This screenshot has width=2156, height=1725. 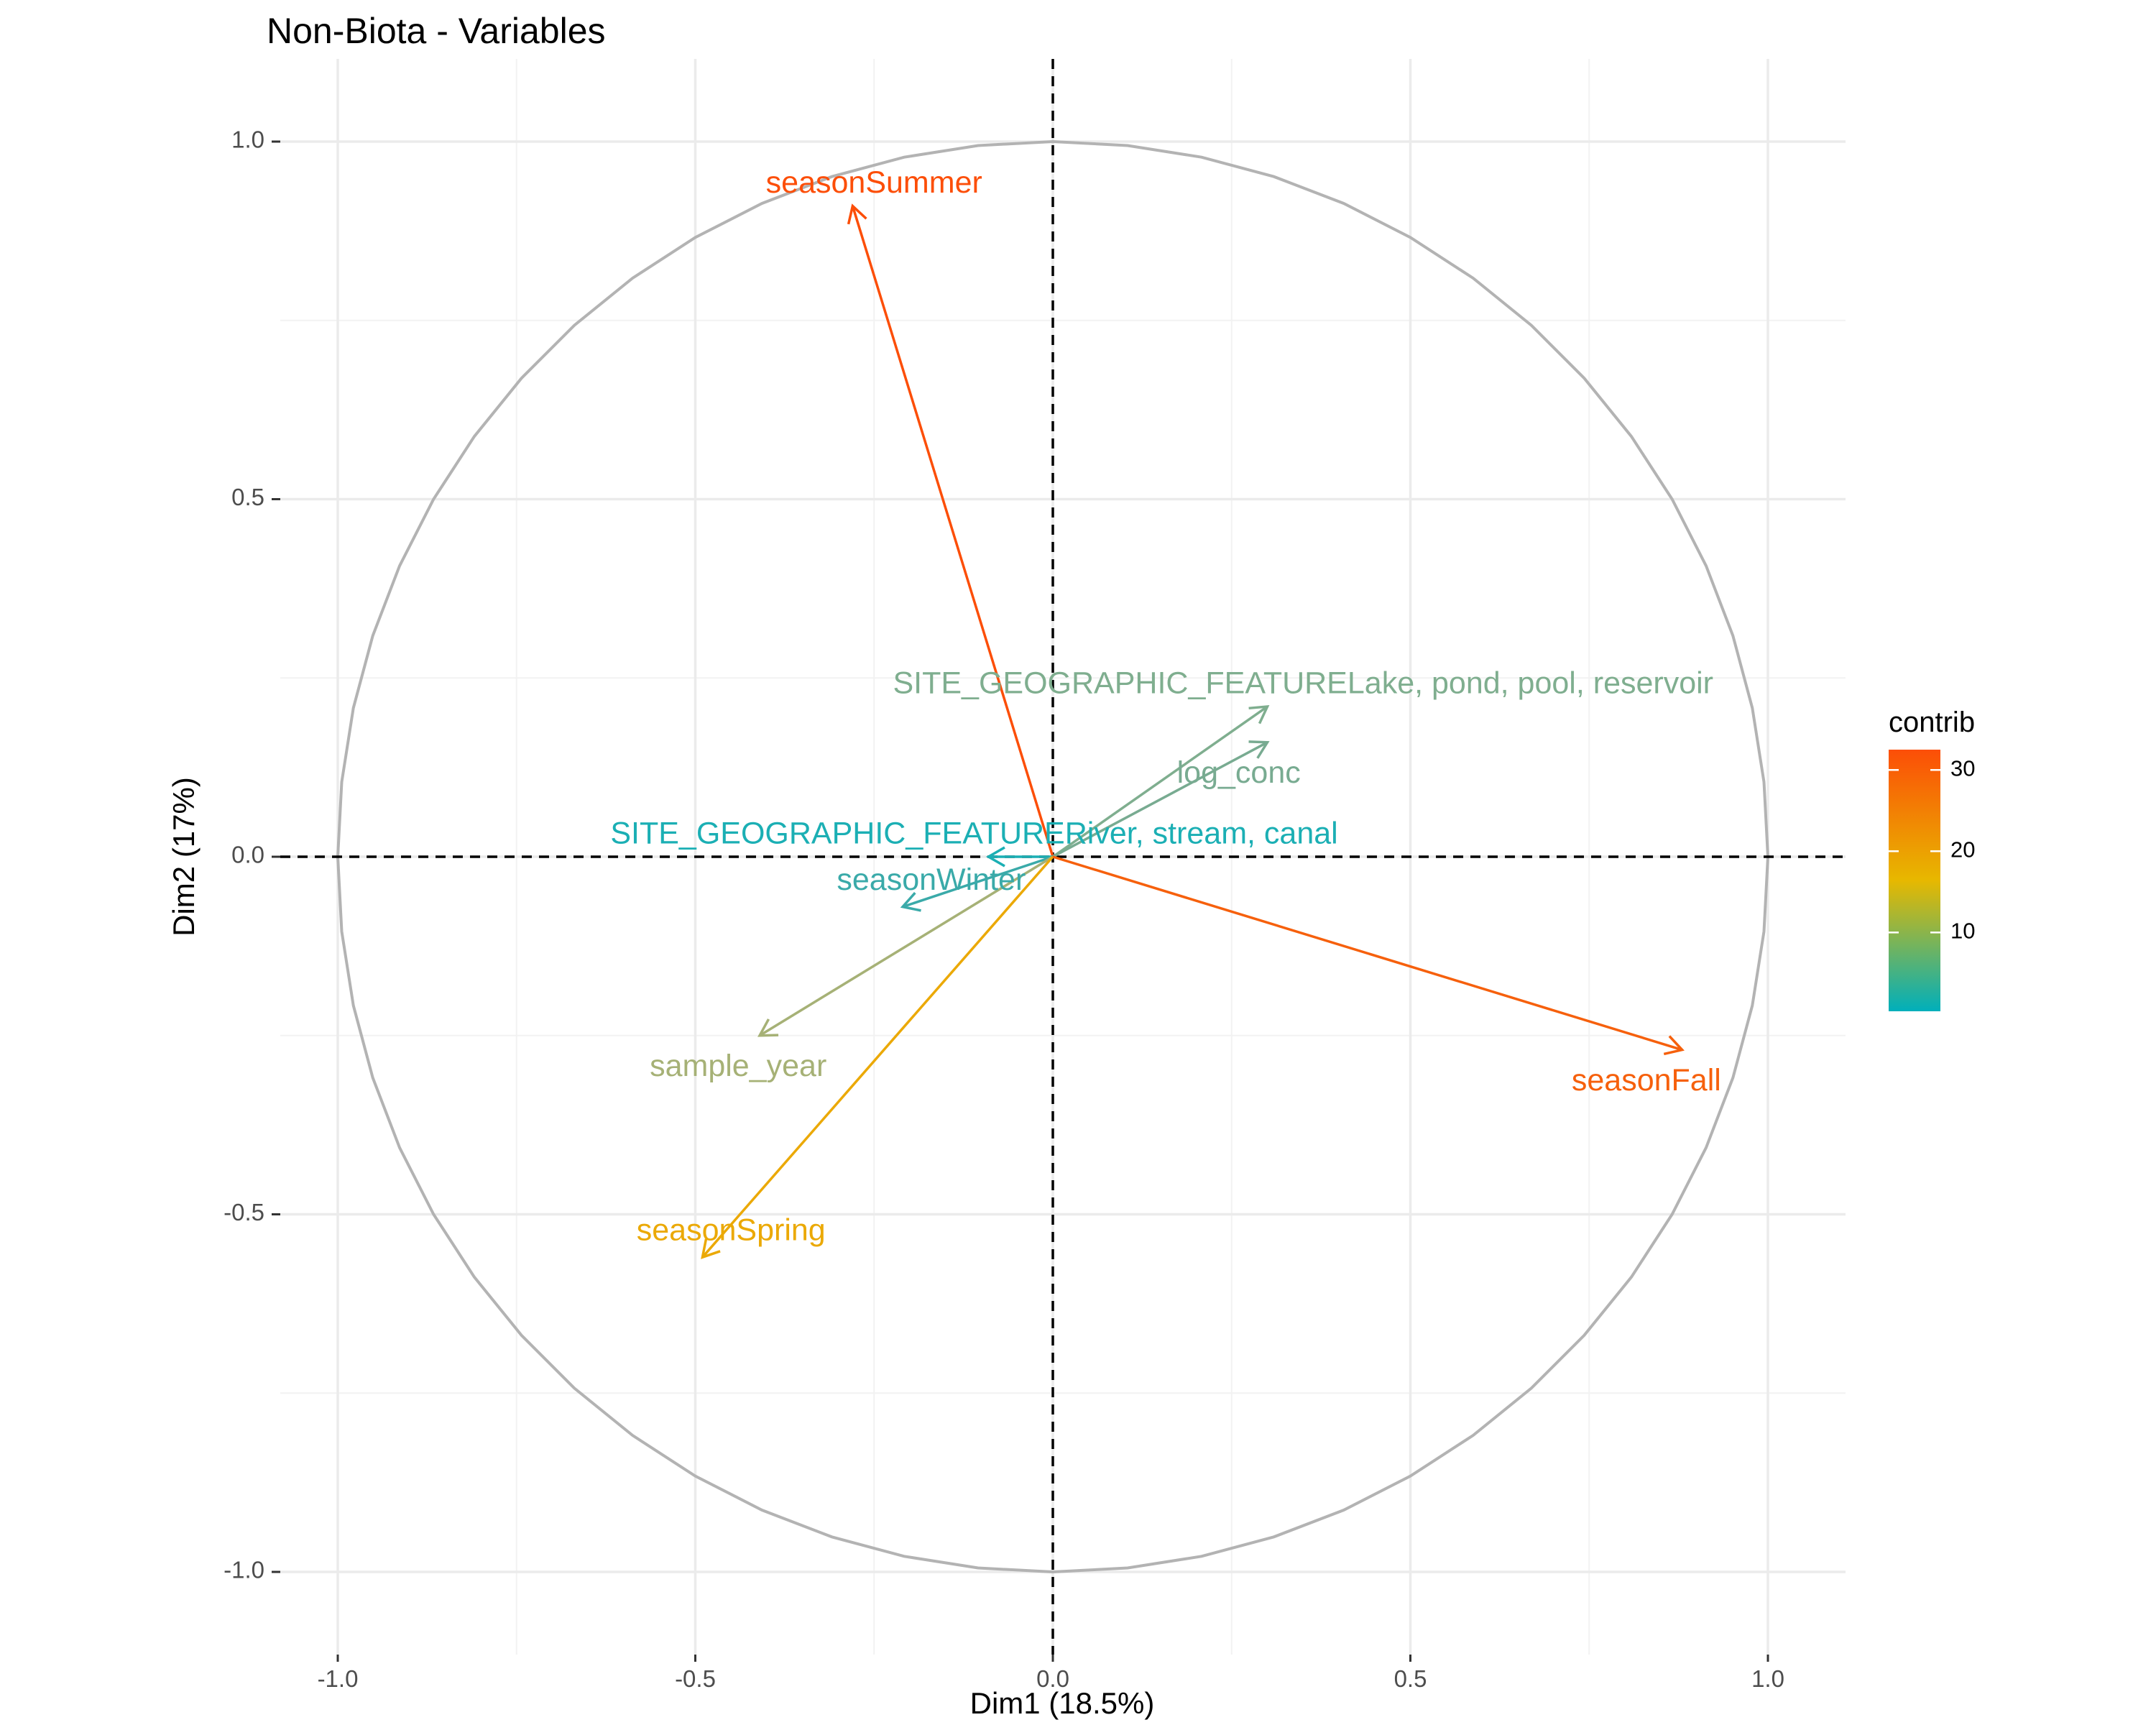 I want to click on y-tick-label: -1.0, so click(x=244, y=1570).